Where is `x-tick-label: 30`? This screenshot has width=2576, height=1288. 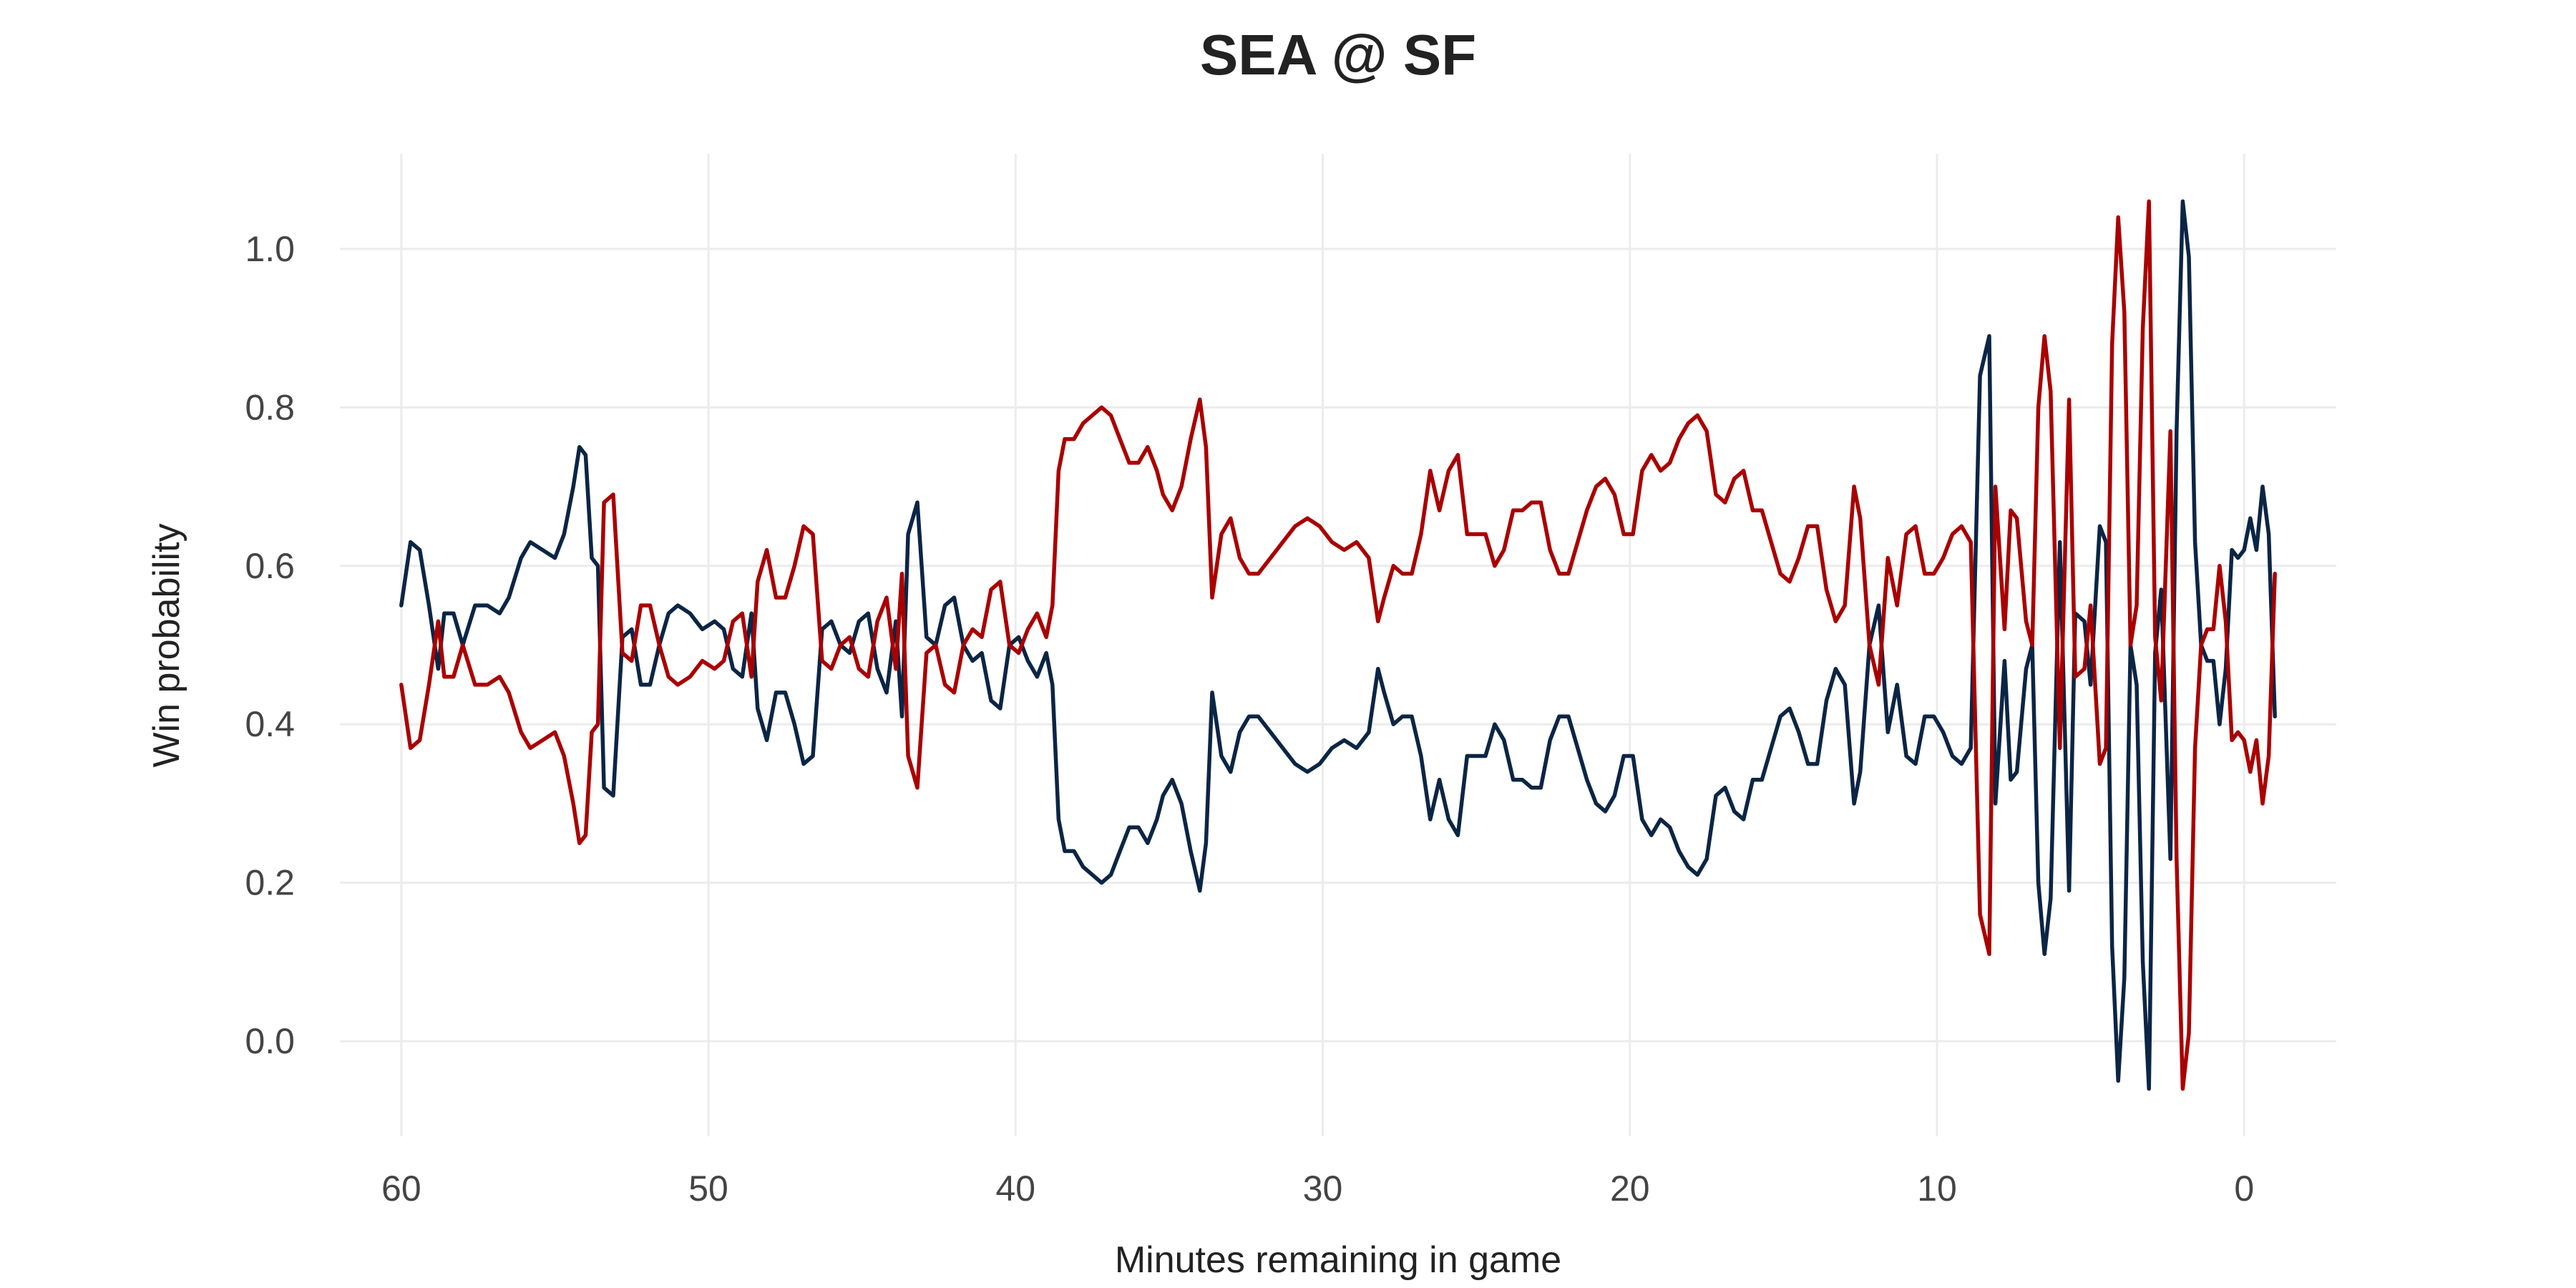 x-tick-label: 30 is located at coordinates (1323, 1189).